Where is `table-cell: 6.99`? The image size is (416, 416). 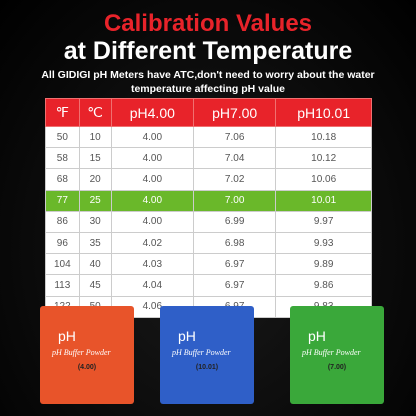 table-cell: 6.99 is located at coordinates (234, 221).